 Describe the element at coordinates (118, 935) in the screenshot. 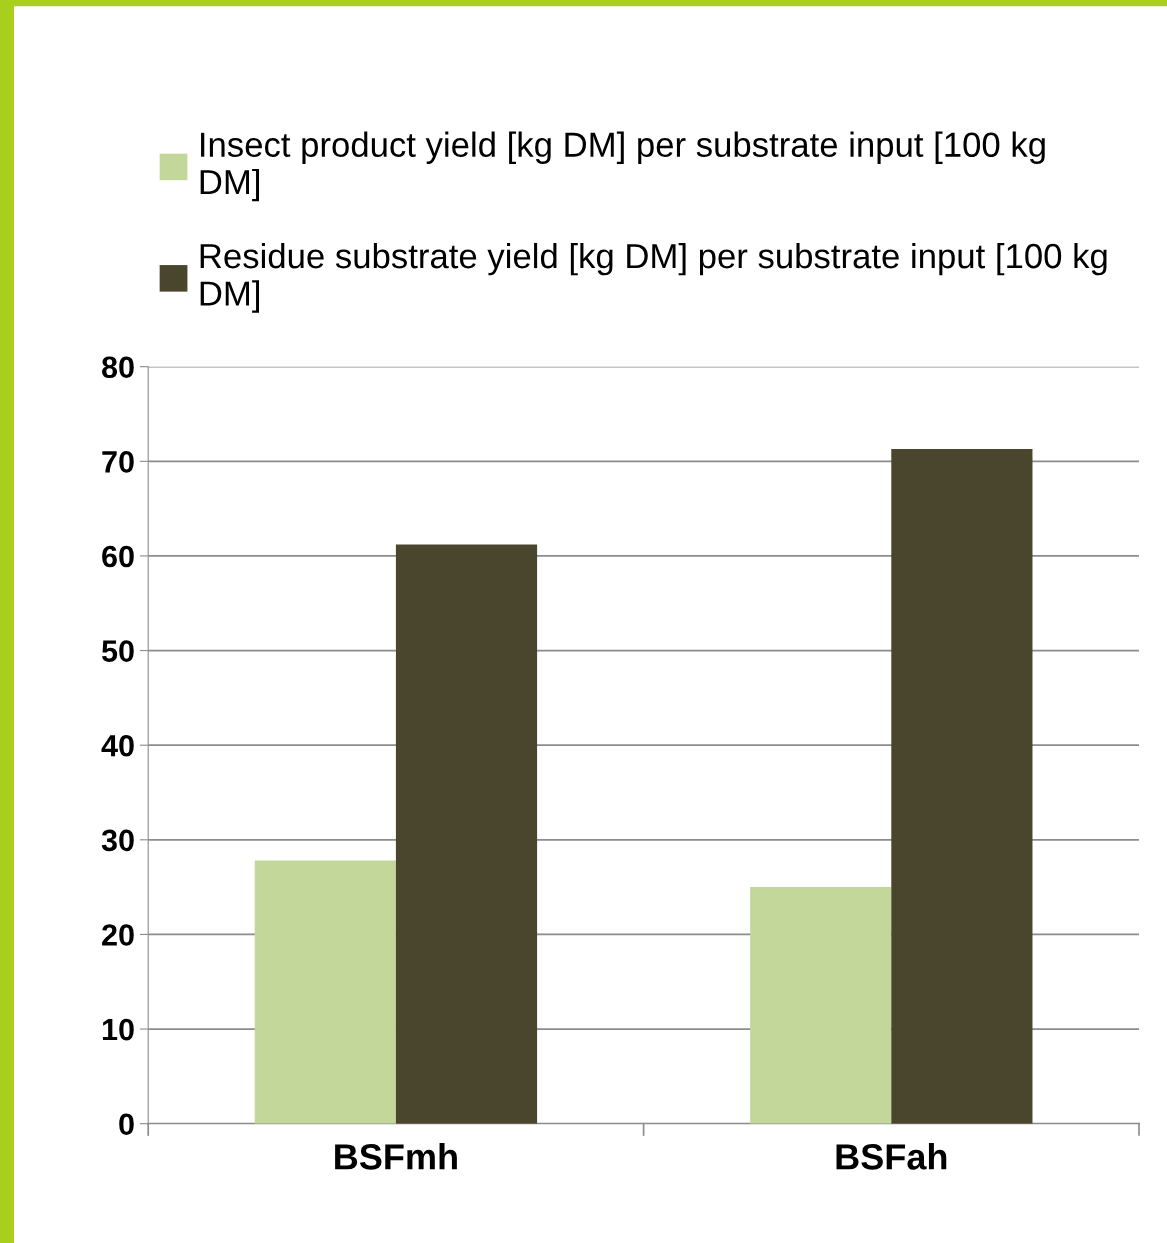

I see `y-tick-label: 20` at that location.